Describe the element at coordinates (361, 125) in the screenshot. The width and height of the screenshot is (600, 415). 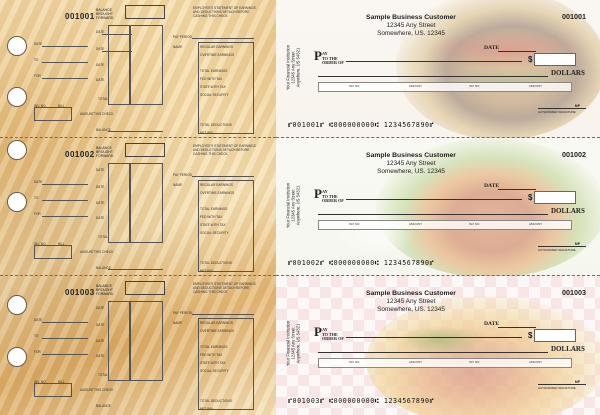
I see `micr-line: ⑈001001⑈ ⑆000000000⑆ 1234567890⑈` at that location.